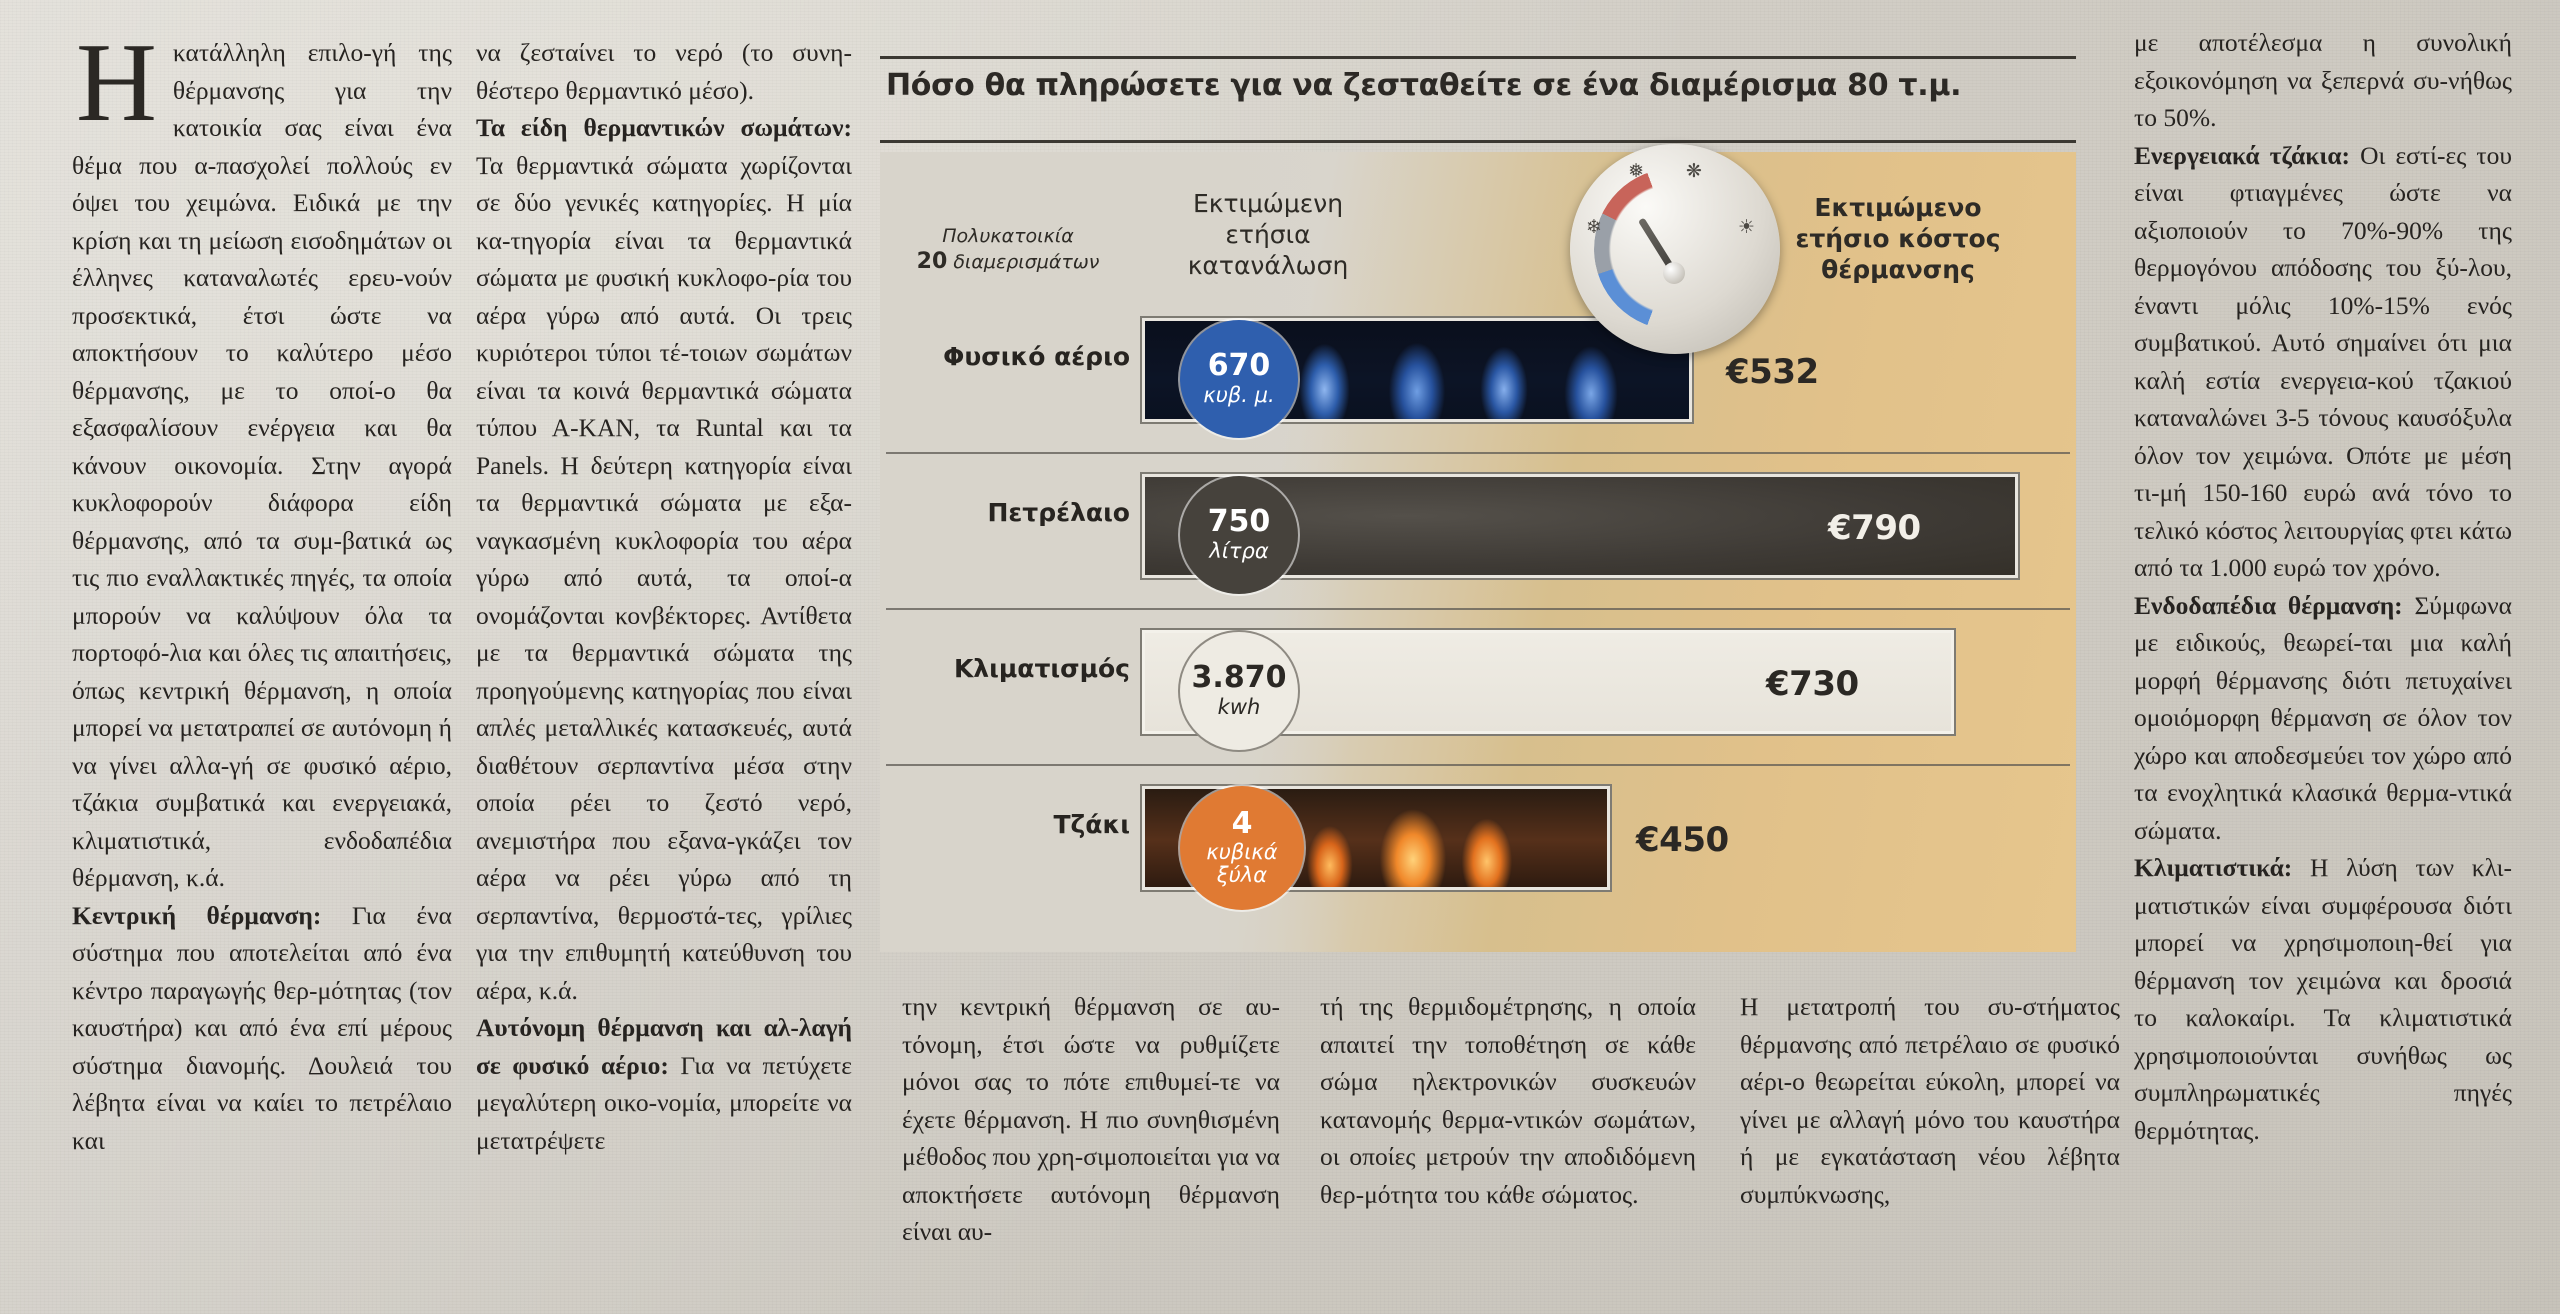 This screenshot has height=1314, width=2560. Describe the element at coordinates (197, 915) in the screenshot. I see `run-in-heading: Κεντρική θέρμανση:` at that location.